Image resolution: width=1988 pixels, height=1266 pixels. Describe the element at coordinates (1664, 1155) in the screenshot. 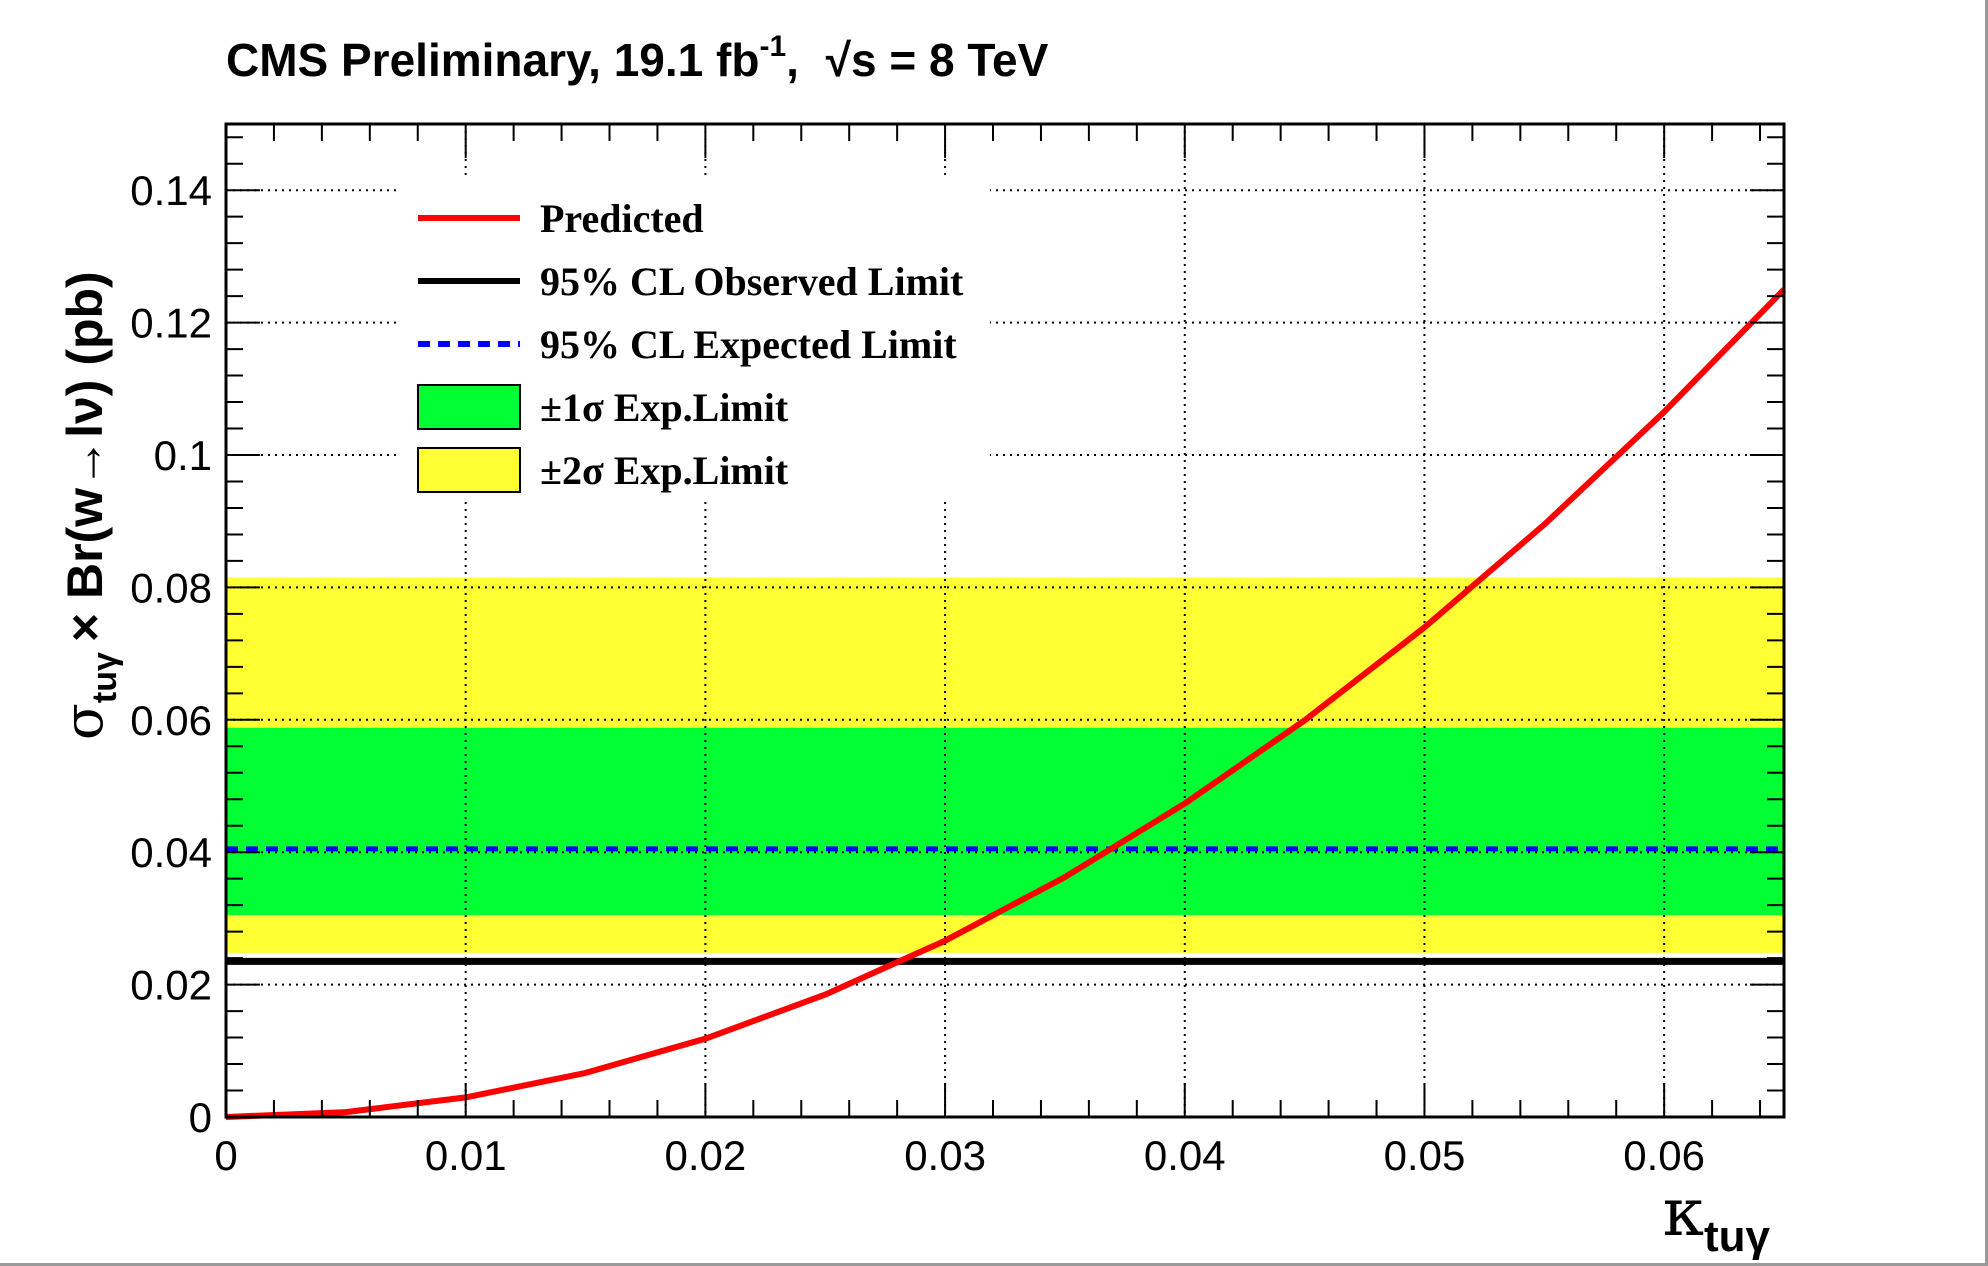

I see `x-tick-label: 0.06` at that location.